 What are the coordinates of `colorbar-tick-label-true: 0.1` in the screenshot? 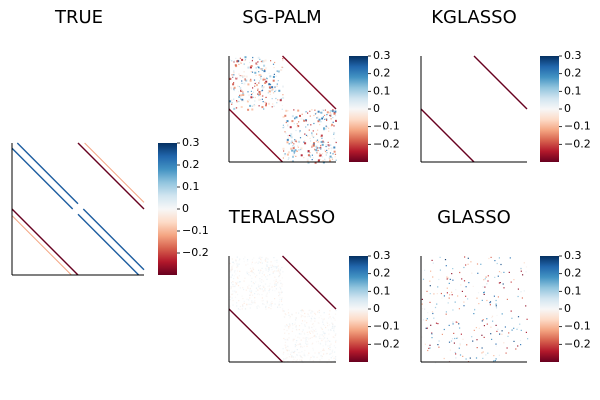 It's located at (191, 186).